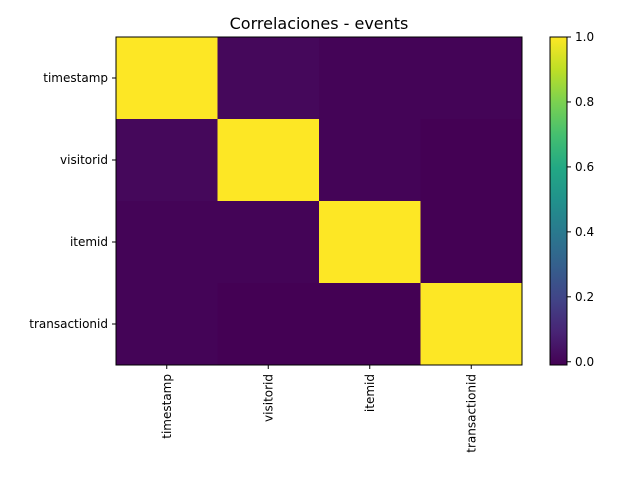 Image resolution: width=640 pixels, height=480 pixels. I want to click on colorbar-tick-label: 0.0, so click(584, 362).